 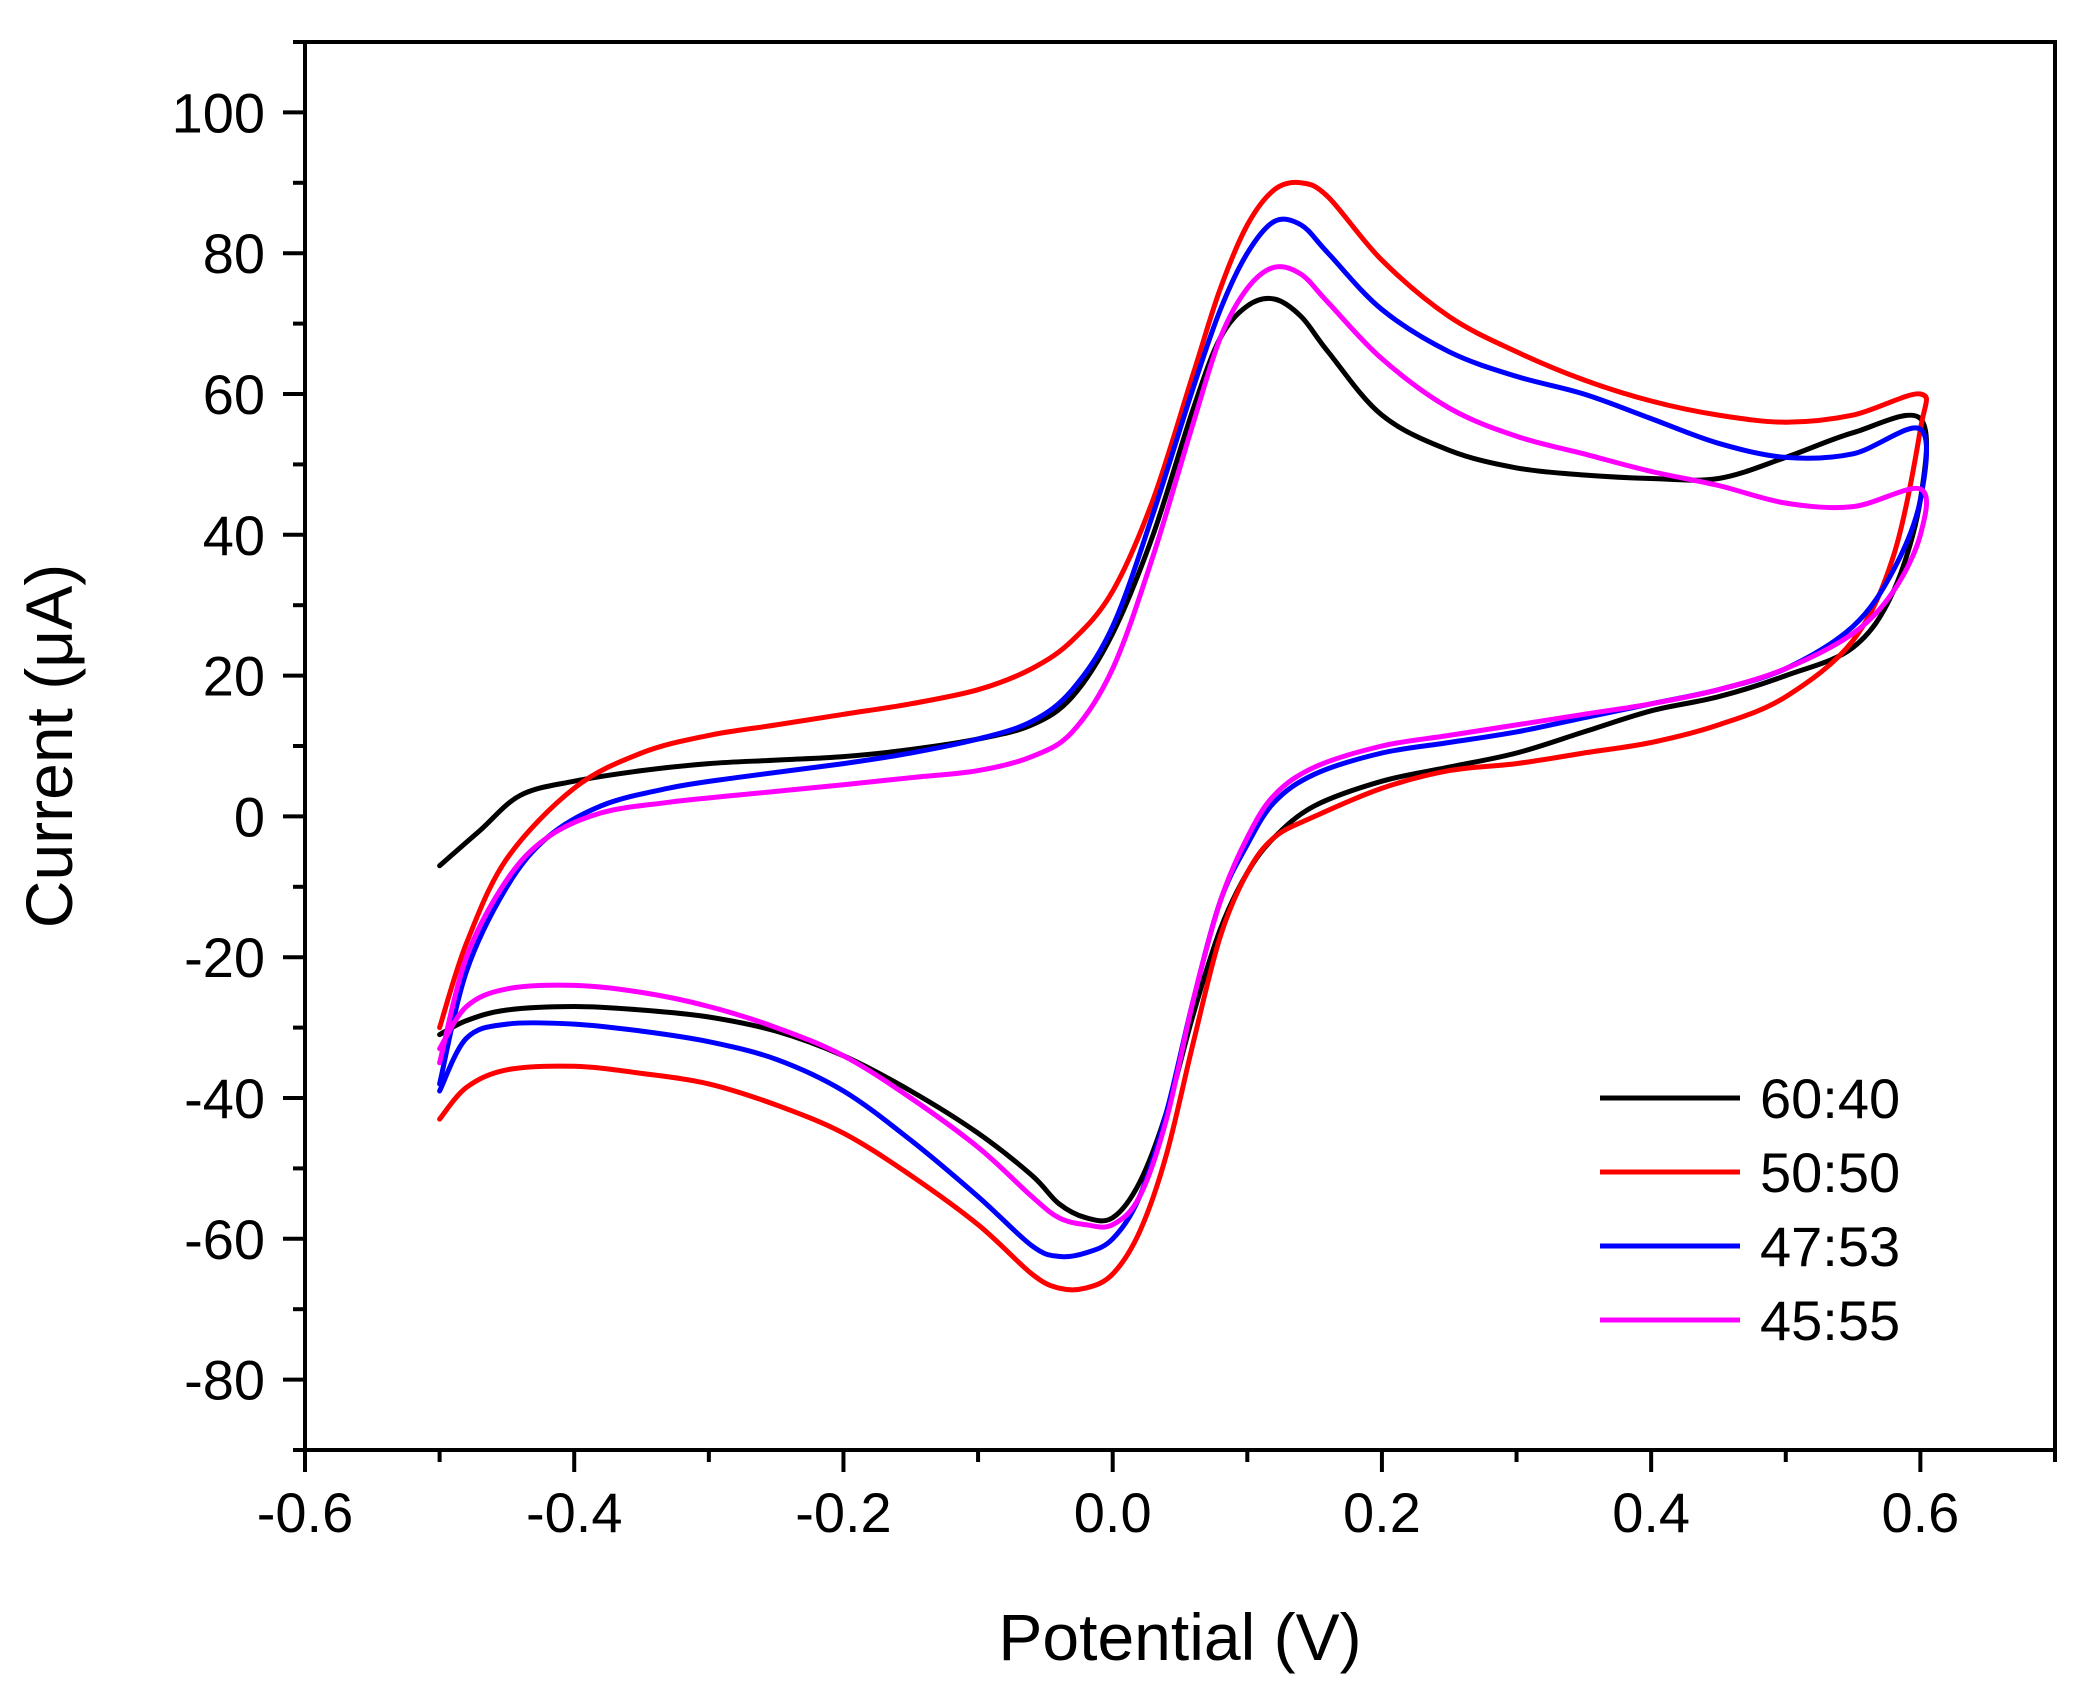 I want to click on legend: 60:40 50:50 47:53 45:55, so click(x=1750, y=1209).